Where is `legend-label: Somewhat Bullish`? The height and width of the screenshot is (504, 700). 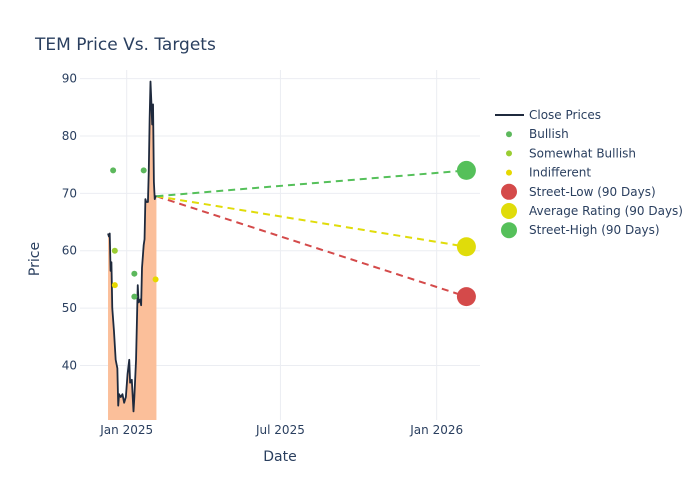
legend-label: Somewhat Bullish is located at coordinates (582, 153).